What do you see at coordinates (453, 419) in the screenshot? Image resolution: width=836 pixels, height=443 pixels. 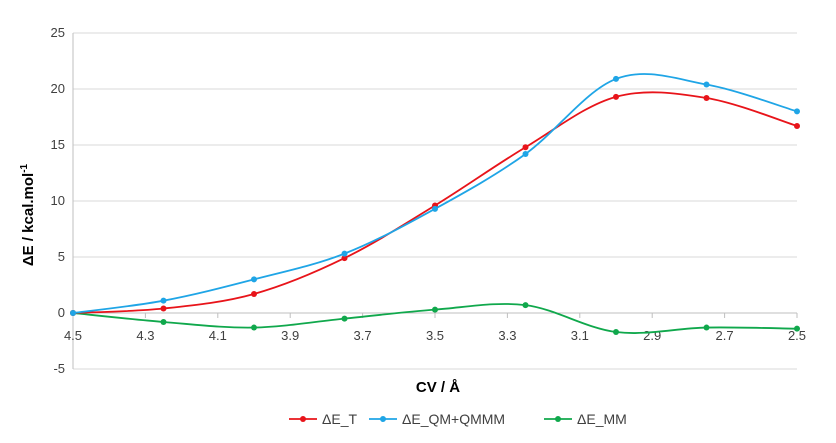 I see `legend-label: ΔE_QM+QMMM` at bounding box center [453, 419].